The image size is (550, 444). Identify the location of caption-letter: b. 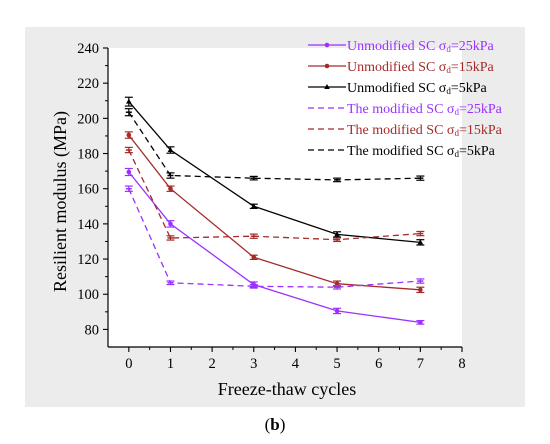
(275, 424).